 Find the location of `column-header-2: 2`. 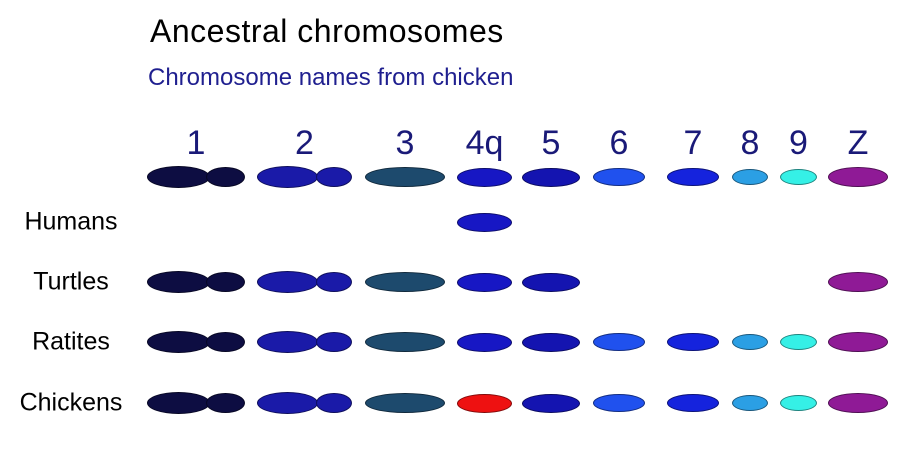

column-header-2: 2 is located at coordinates (304, 143).